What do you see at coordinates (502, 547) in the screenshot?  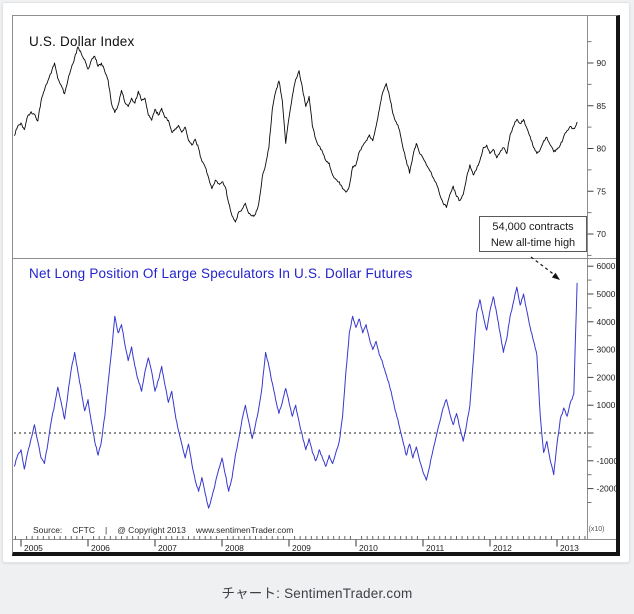 I see `x-tick-label: 2012` at bounding box center [502, 547].